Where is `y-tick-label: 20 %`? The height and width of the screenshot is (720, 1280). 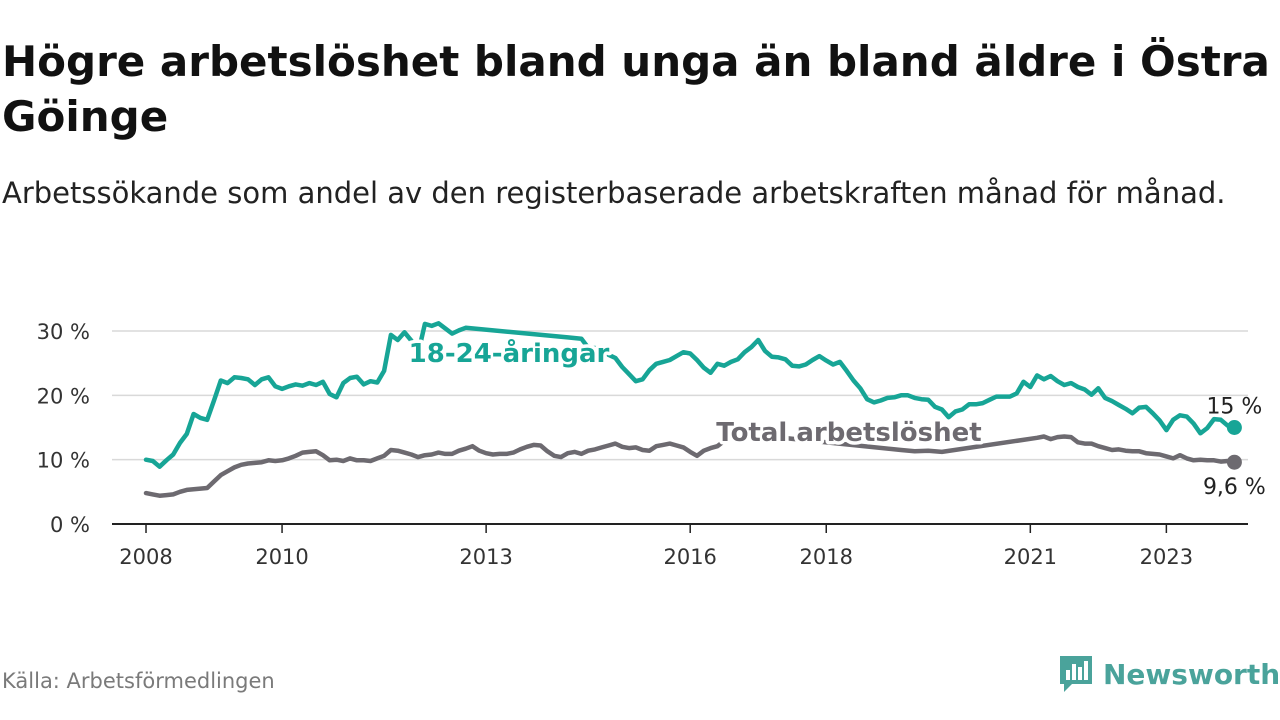
y-tick-label: 20 % is located at coordinates (63, 396).